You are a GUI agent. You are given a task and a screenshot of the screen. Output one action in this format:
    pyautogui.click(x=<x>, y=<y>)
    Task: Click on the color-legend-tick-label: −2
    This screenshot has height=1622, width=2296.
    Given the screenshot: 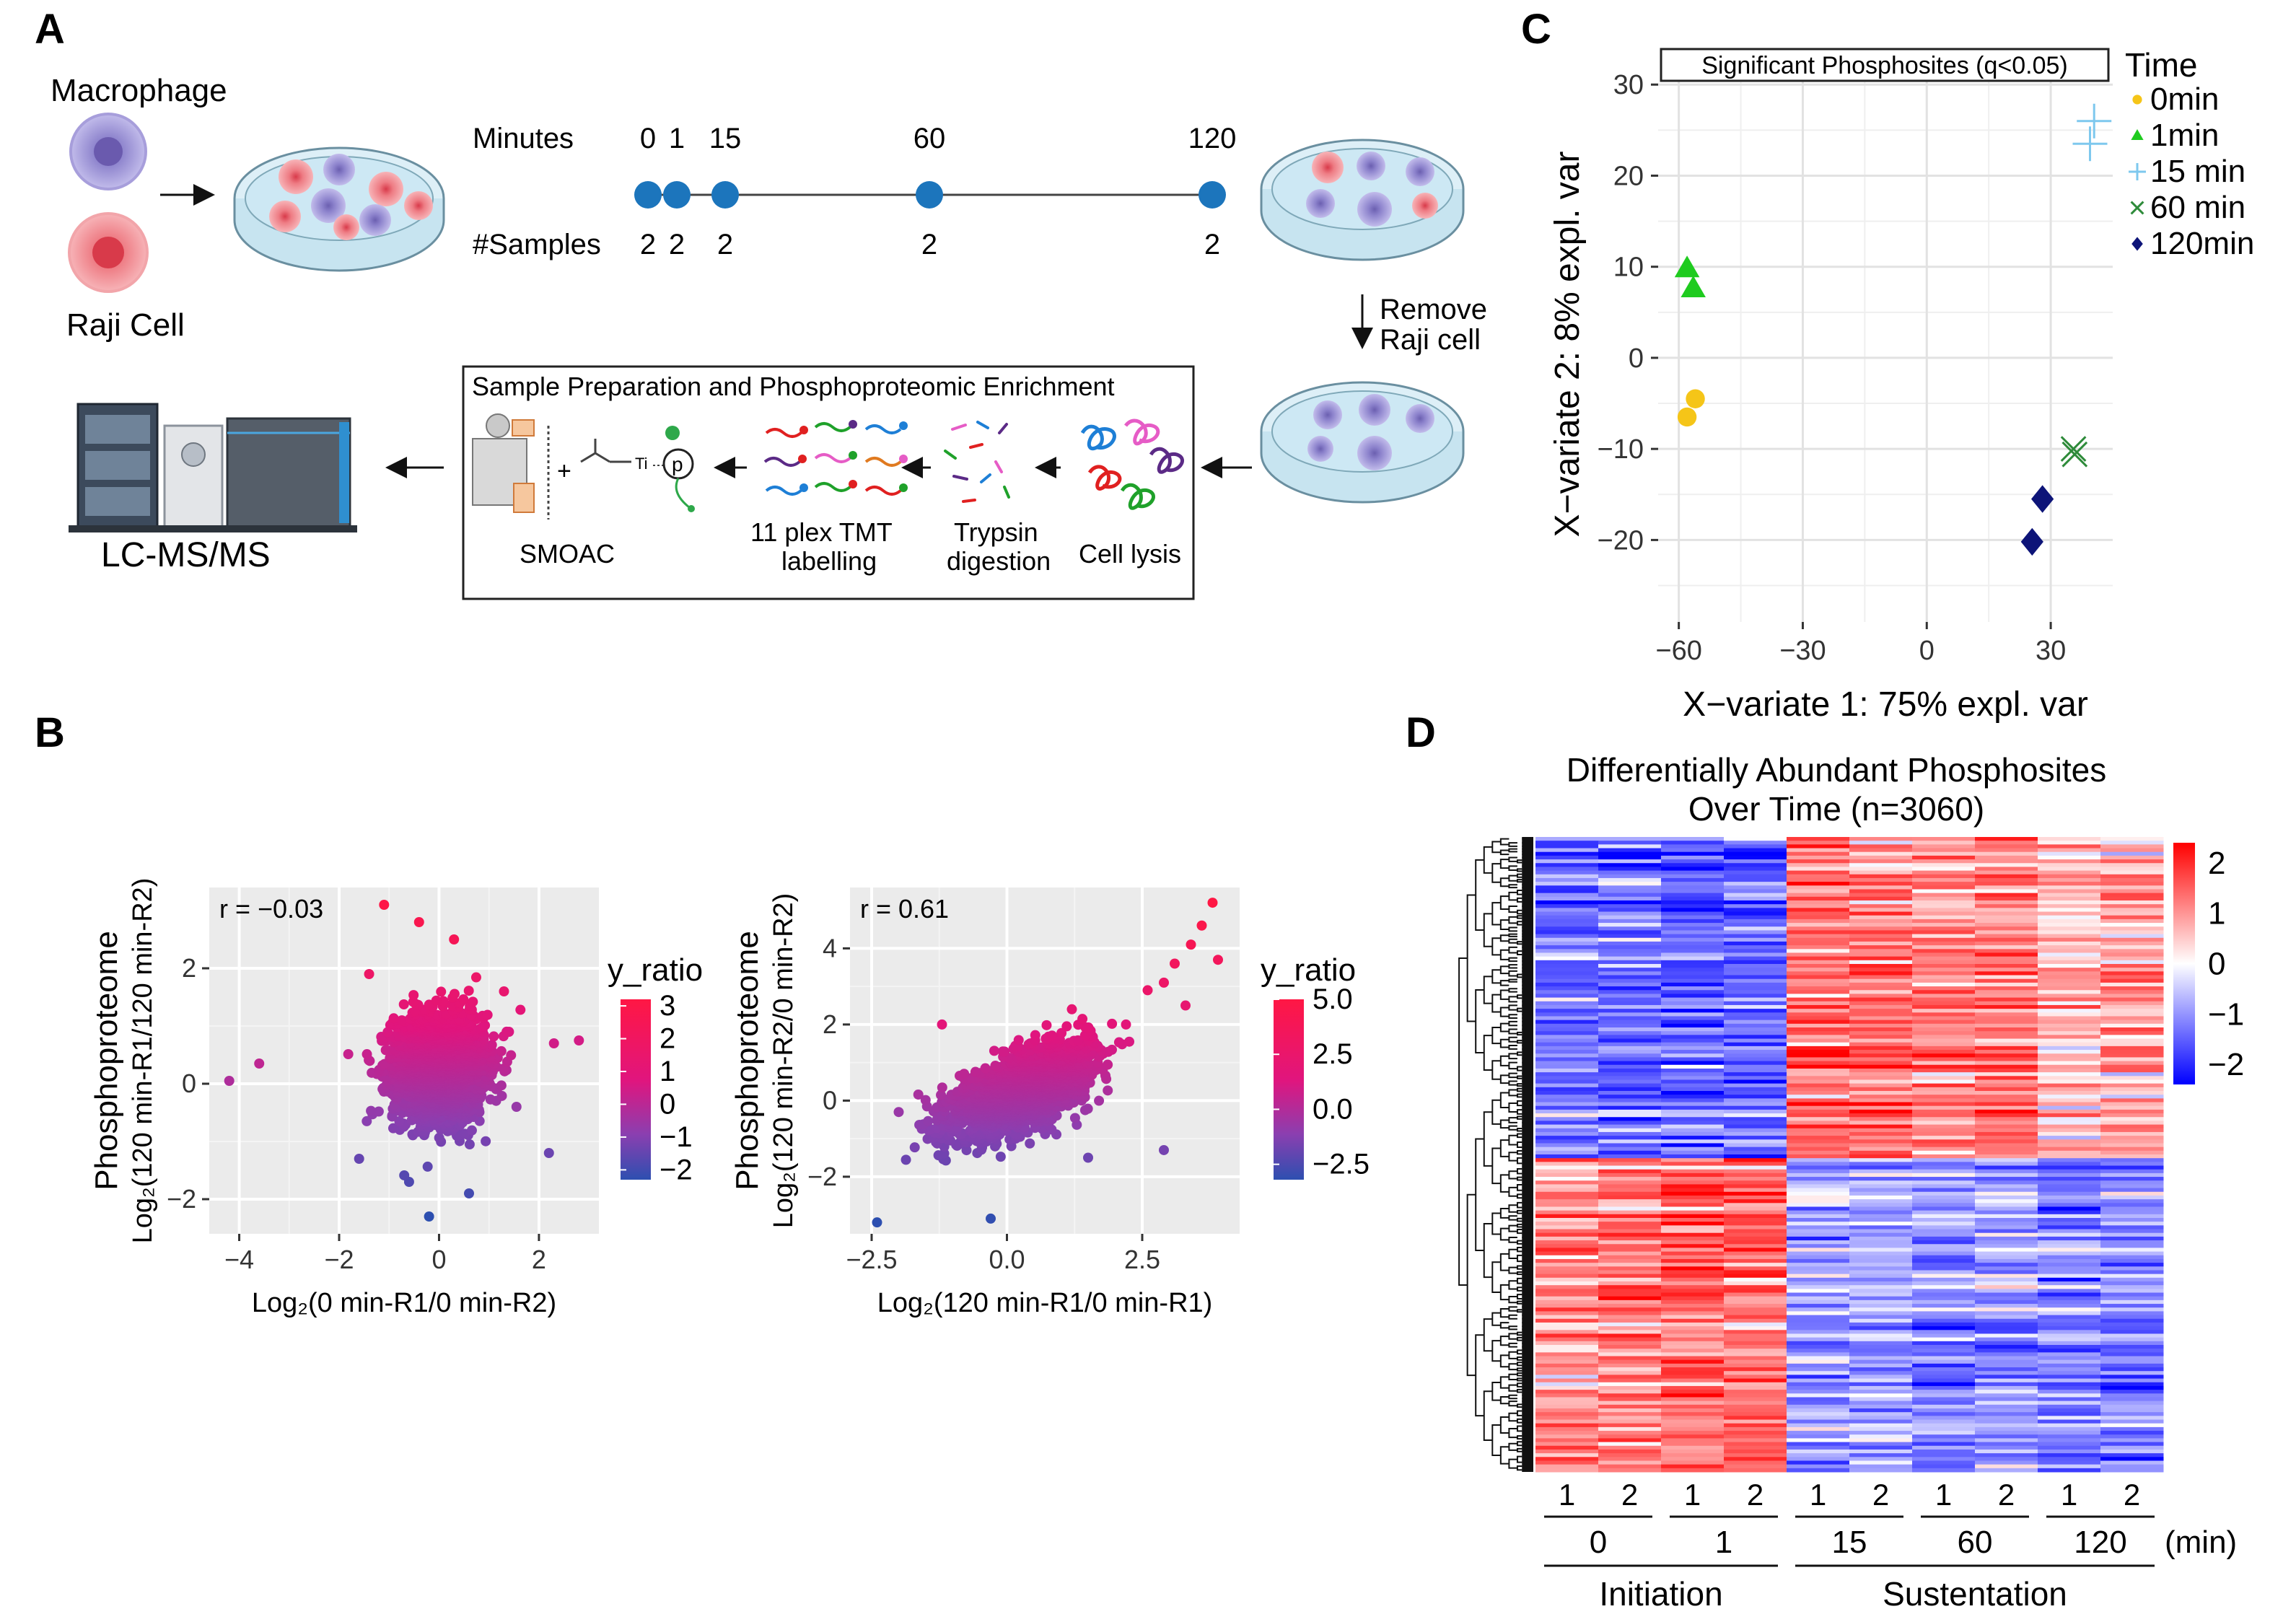 What is the action you would take?
    pyautogui.click(x=676, y=1169)
    